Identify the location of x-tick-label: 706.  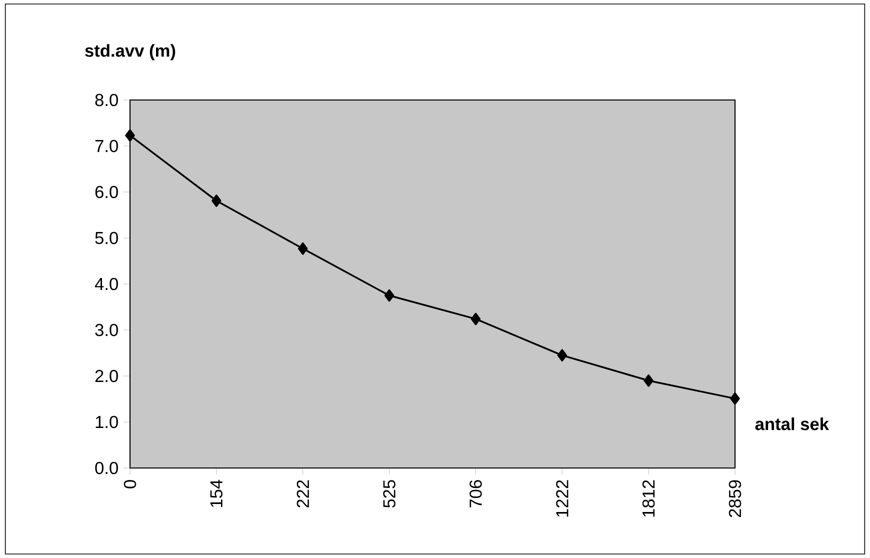
(476, 494).